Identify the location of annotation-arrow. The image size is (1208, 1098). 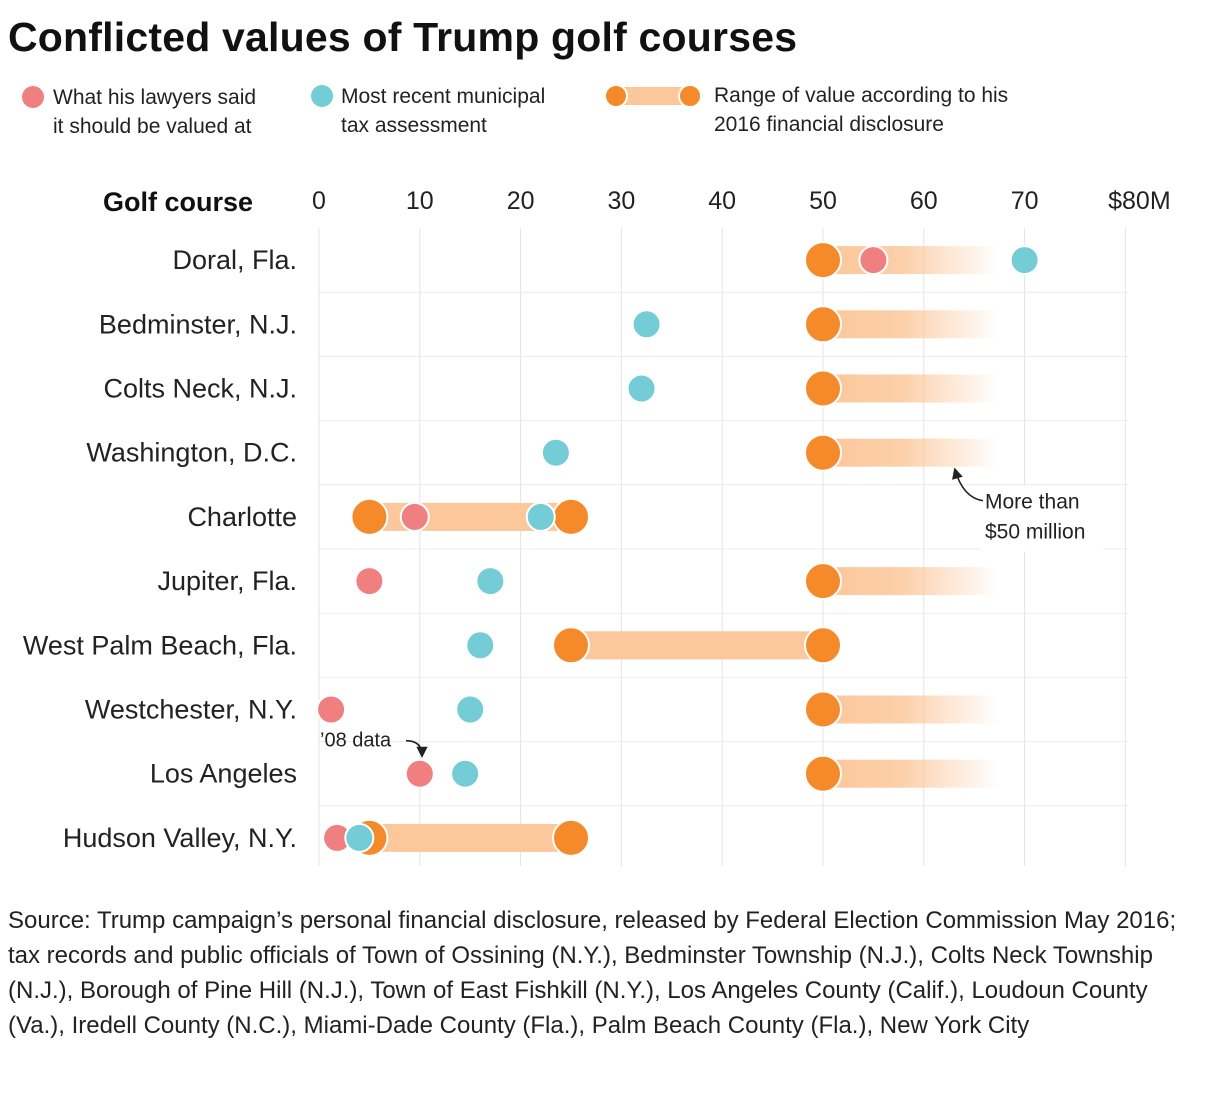
(968, 484).